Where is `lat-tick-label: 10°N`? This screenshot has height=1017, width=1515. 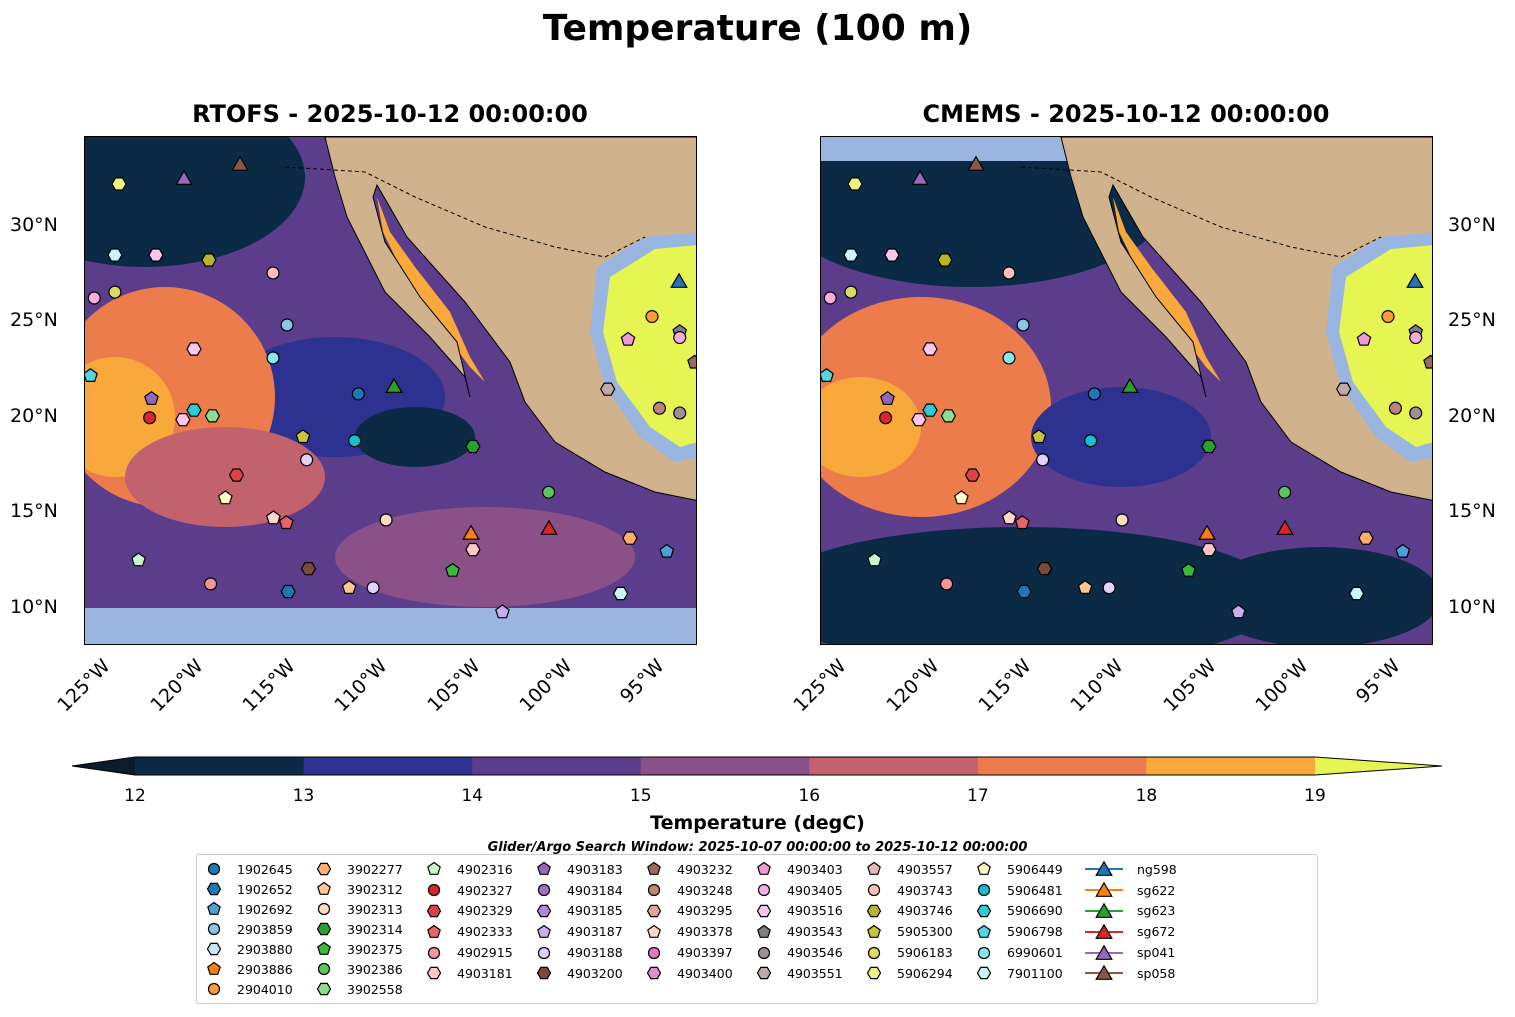
lat-tick-label: 10°N is located at coordinates (34, 606).